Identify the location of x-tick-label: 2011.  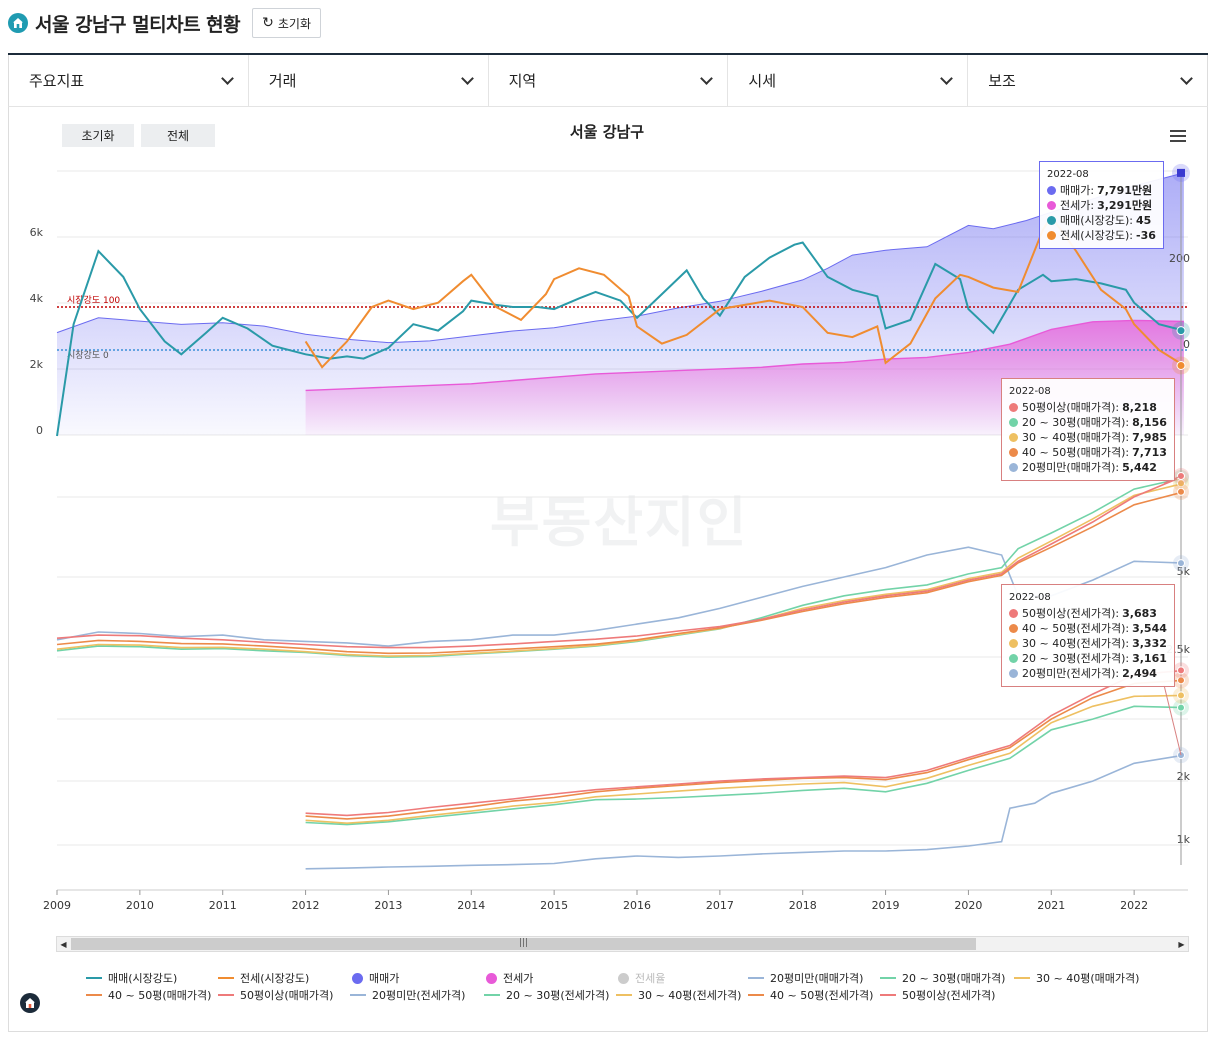
(223, 905).